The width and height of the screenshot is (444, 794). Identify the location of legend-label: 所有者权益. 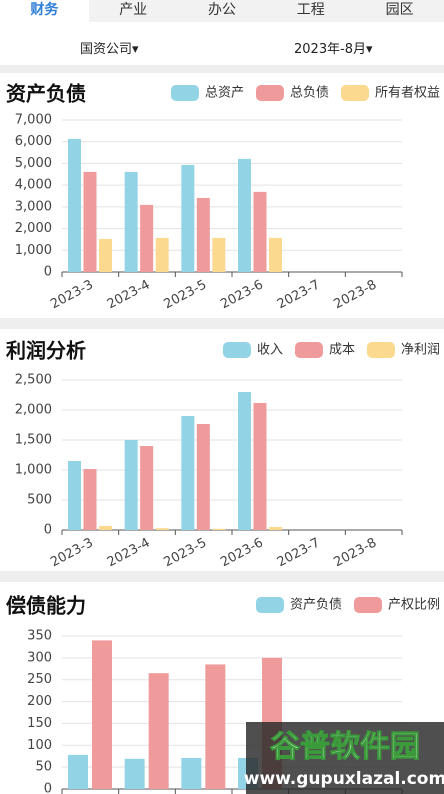
(407, 93).